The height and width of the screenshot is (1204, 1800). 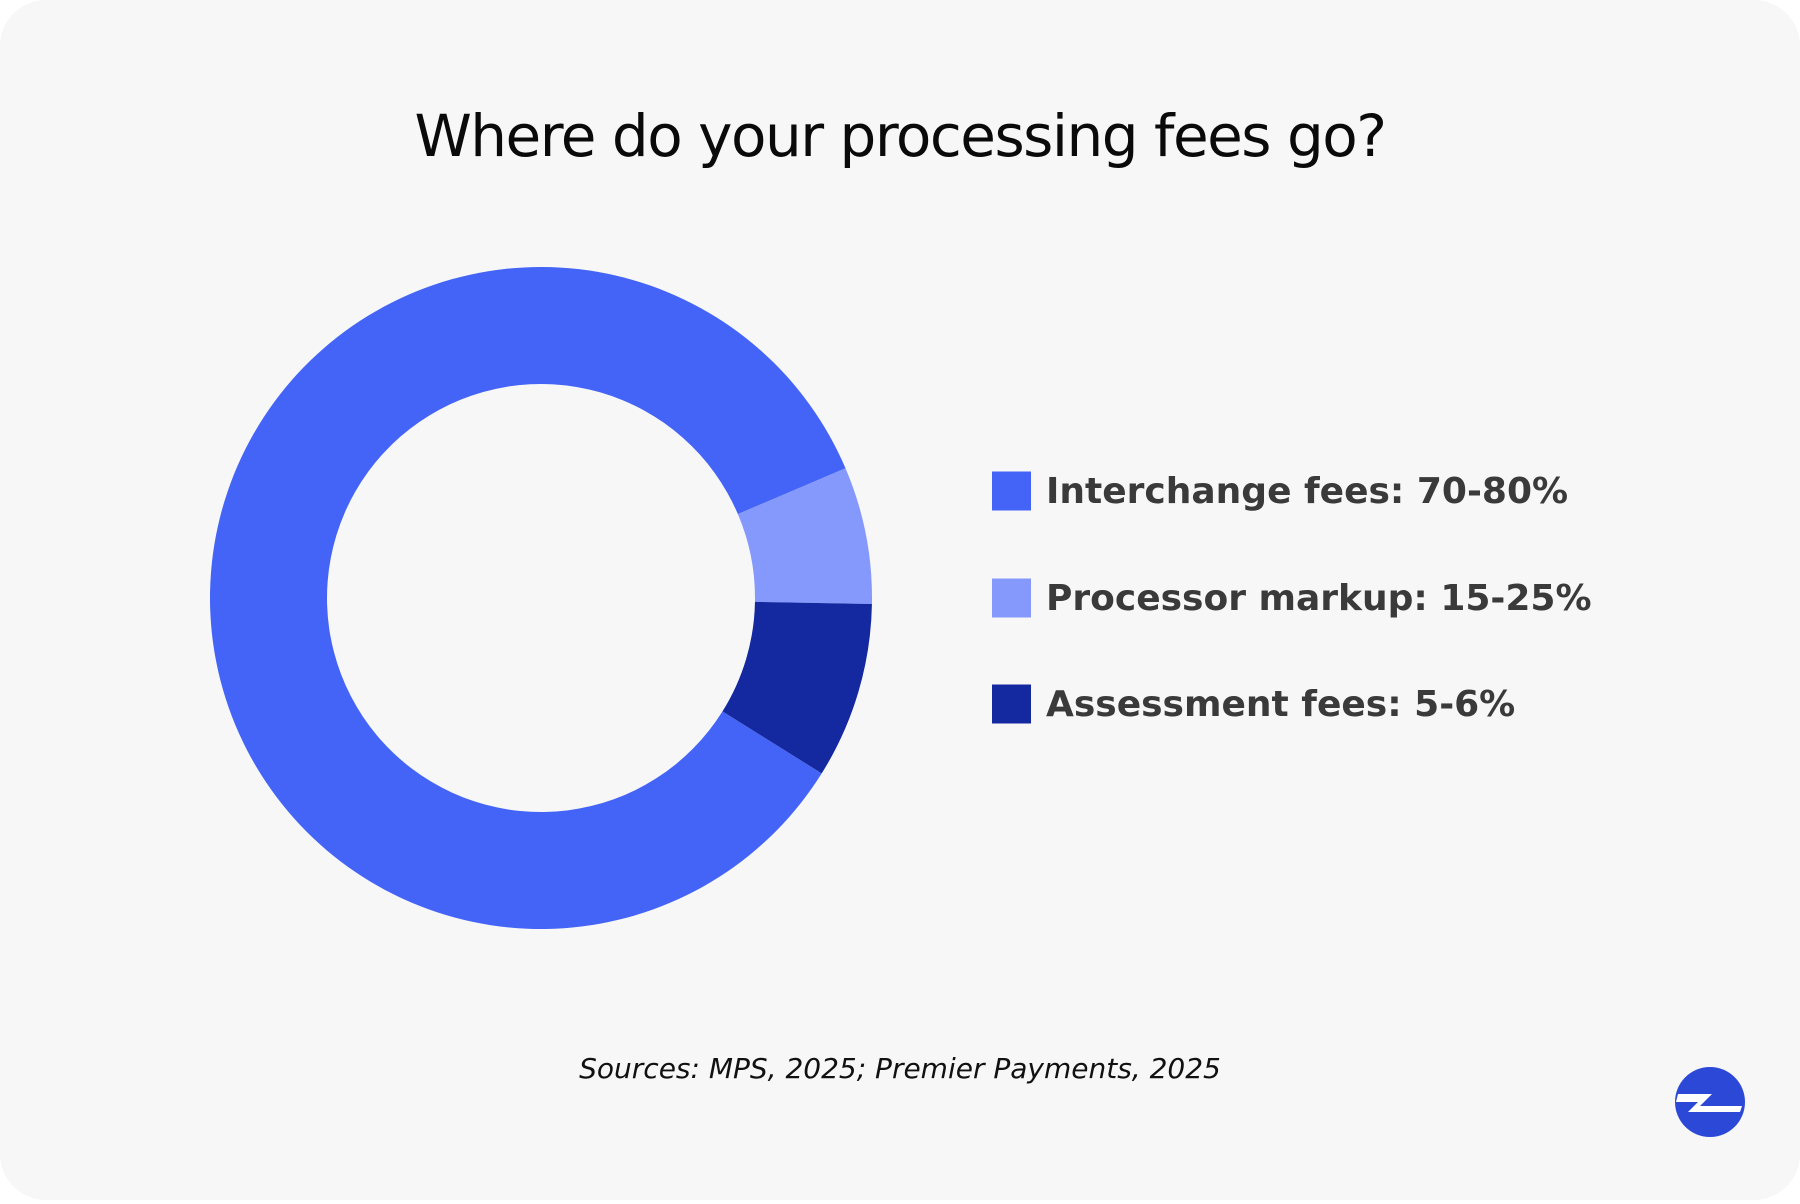 I want to click on logo, so click(x=1710, y=1102).